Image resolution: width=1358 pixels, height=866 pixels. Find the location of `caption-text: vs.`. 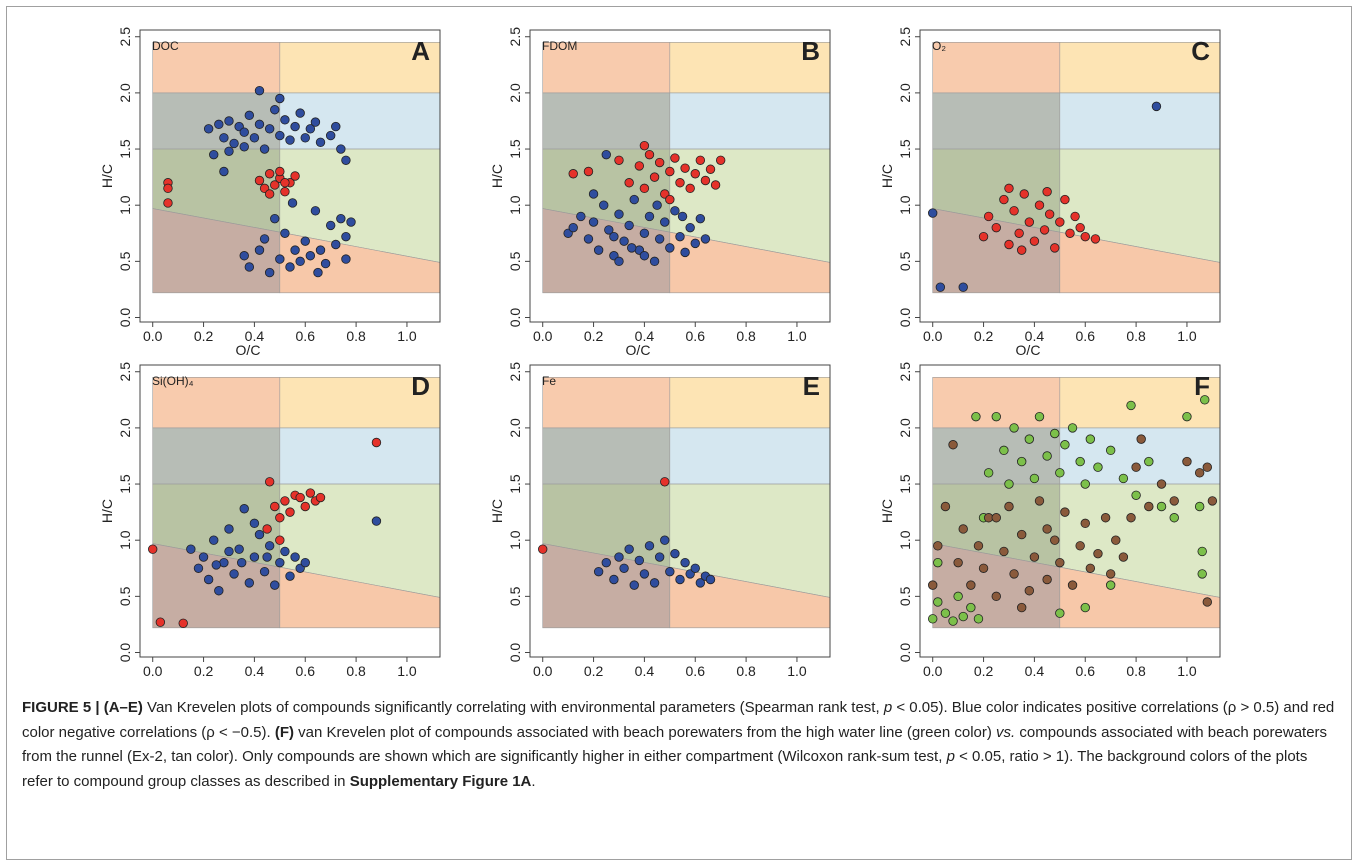

caption-text: vs. is located at coordinates (1006, 732).